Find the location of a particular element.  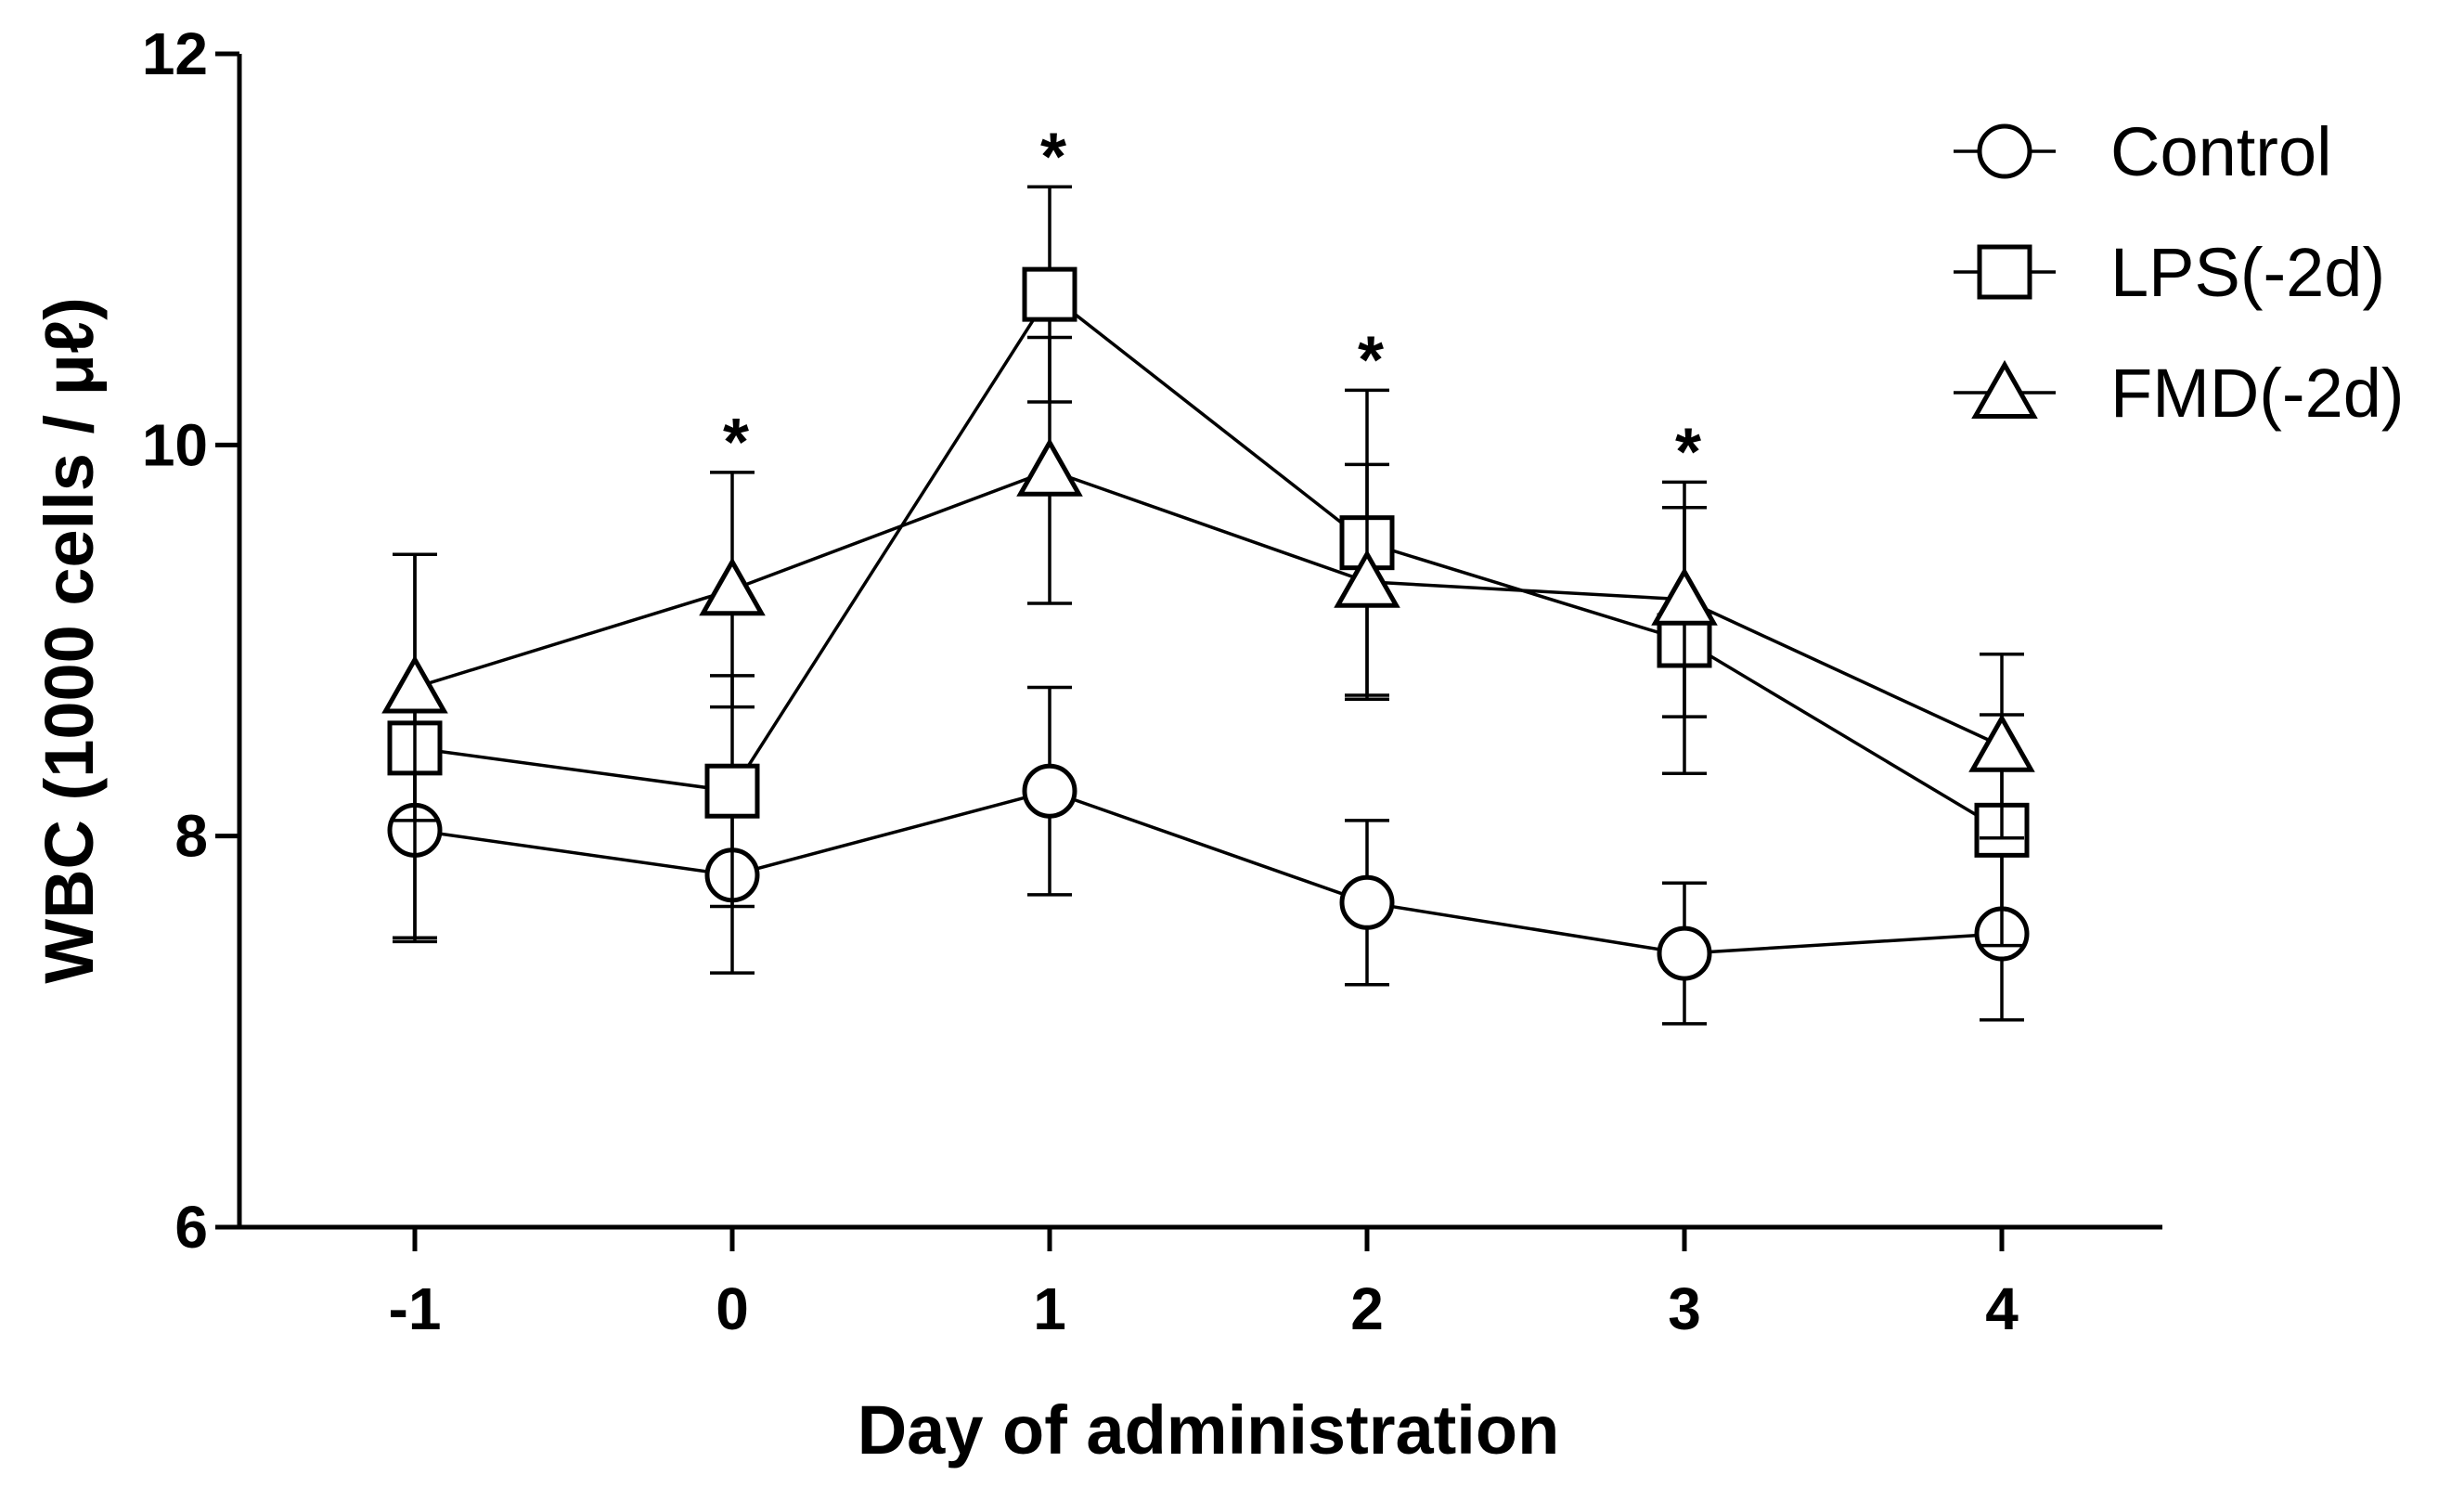

y-tick-label: 6 is located at coordinates (191, 1227).